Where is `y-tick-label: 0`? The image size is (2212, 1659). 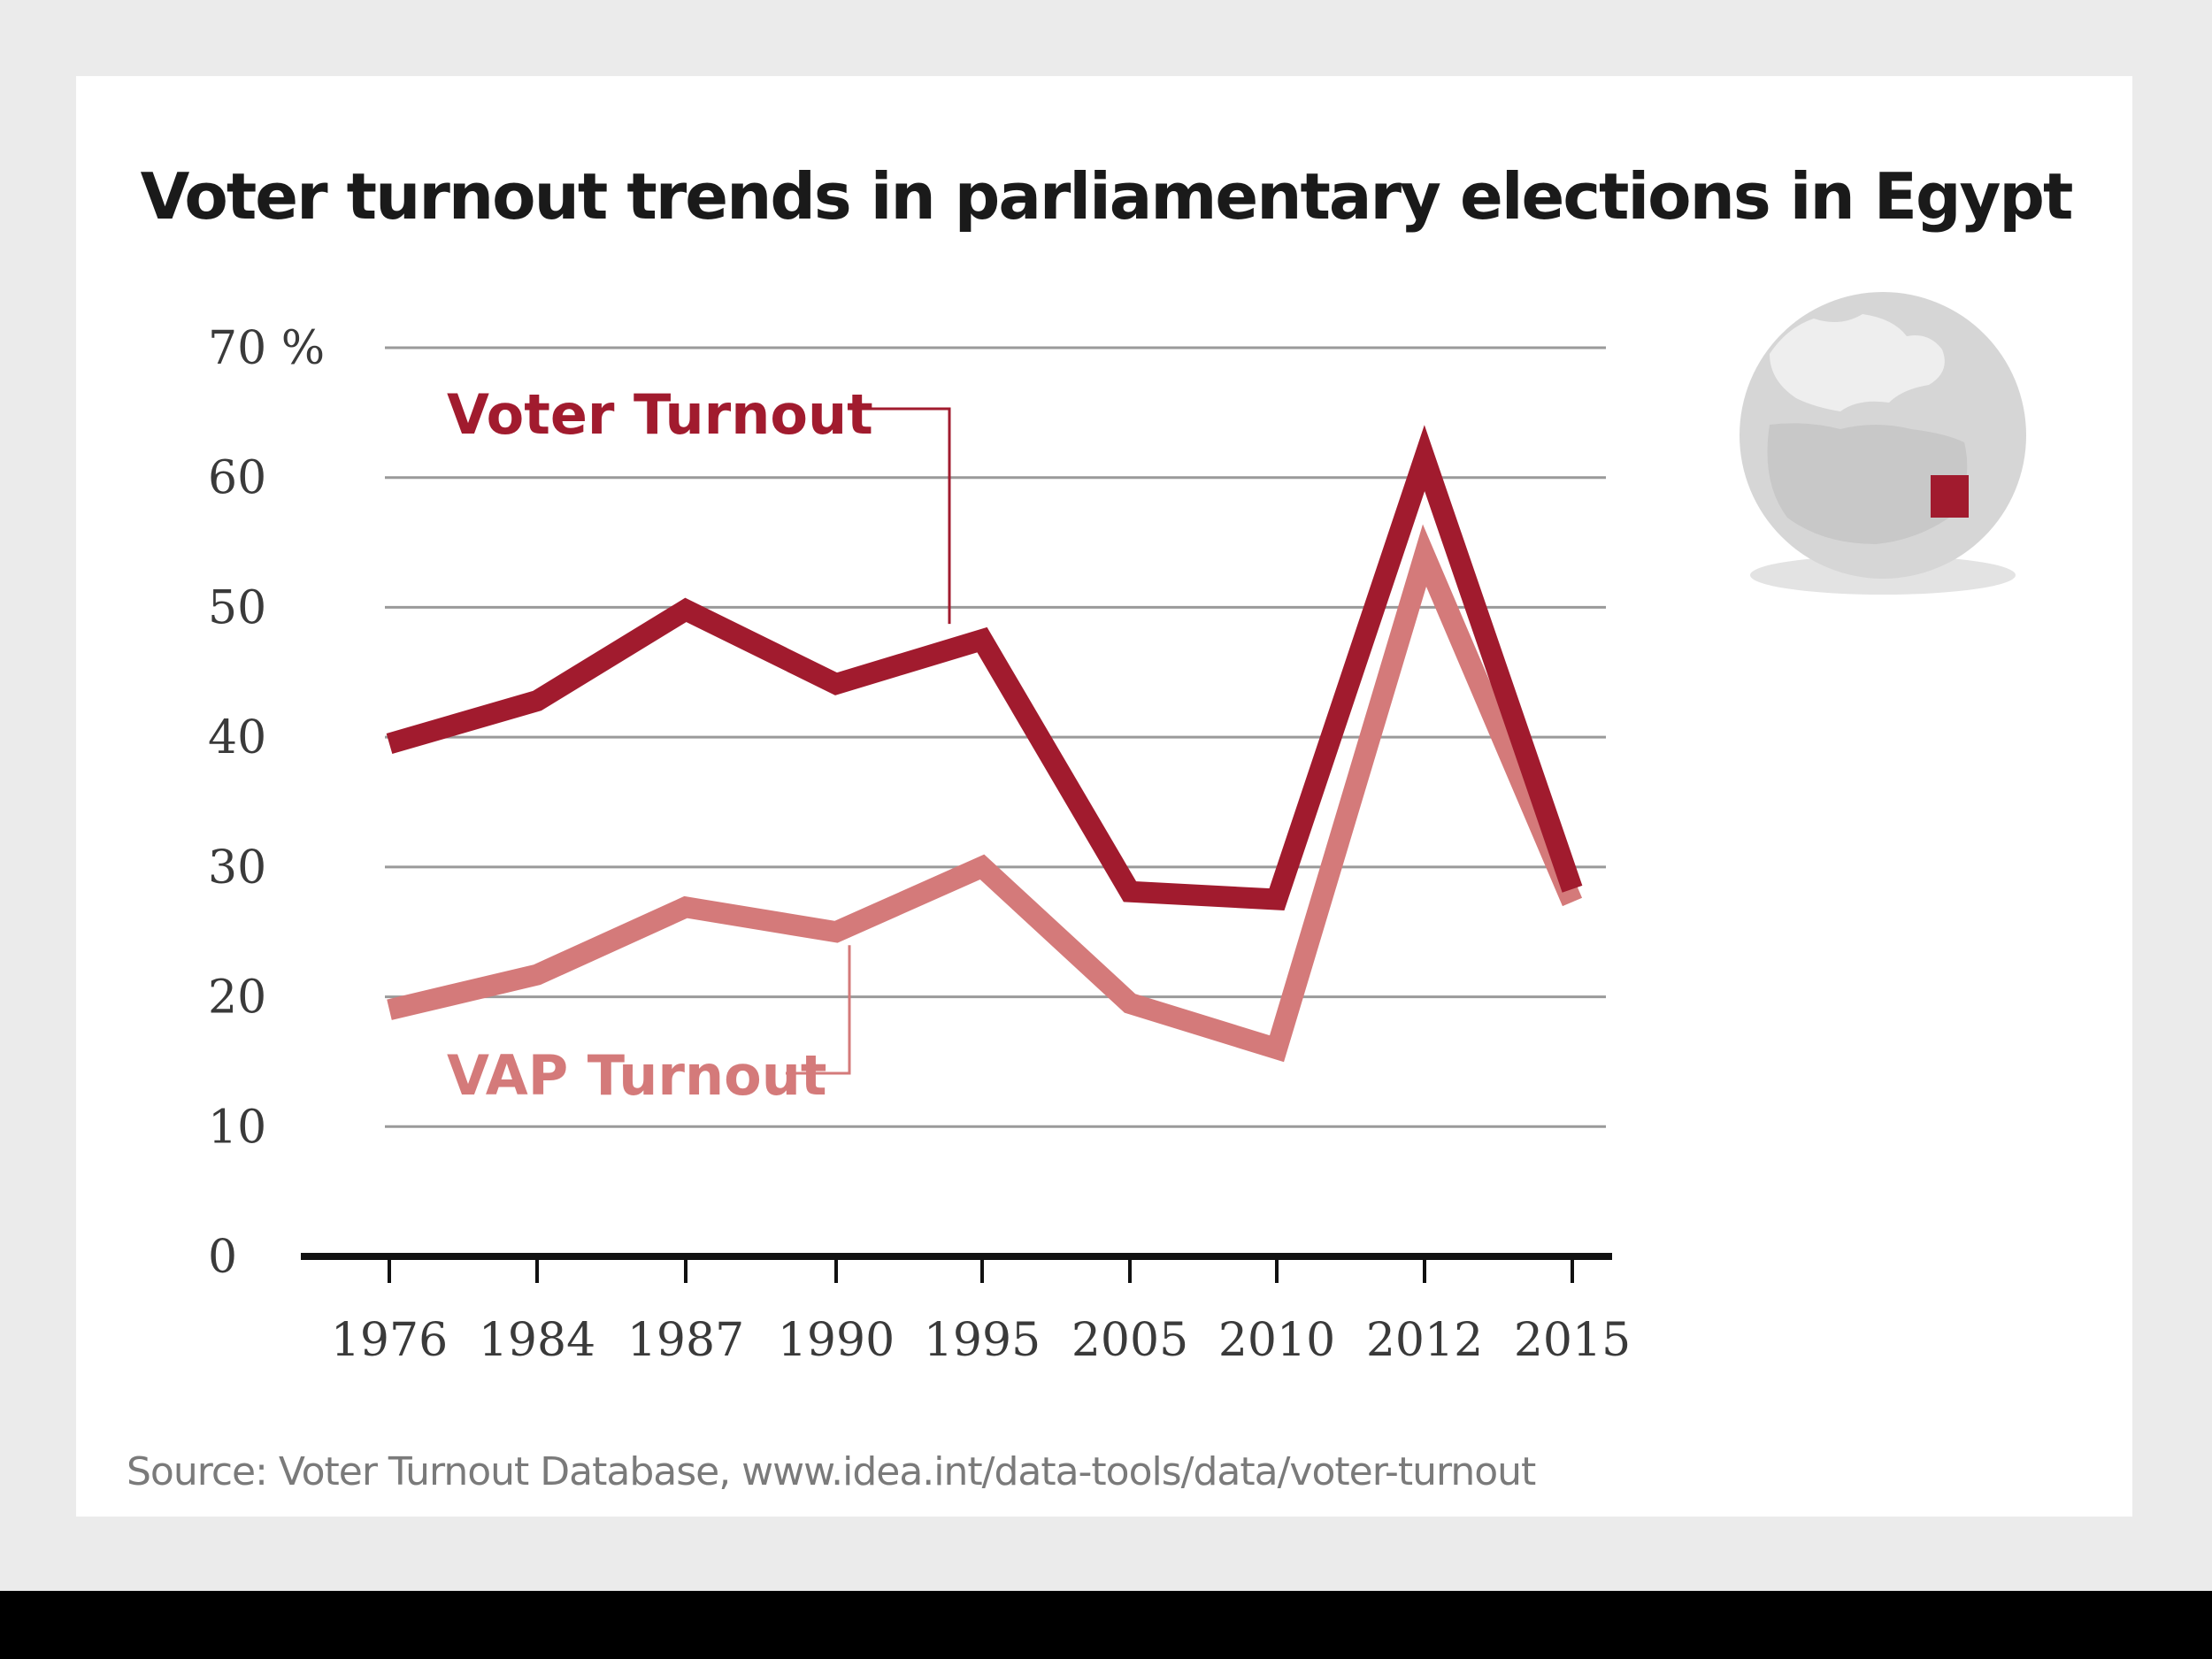 y-tick-label: 0 is located at coordinates (223, 1257).